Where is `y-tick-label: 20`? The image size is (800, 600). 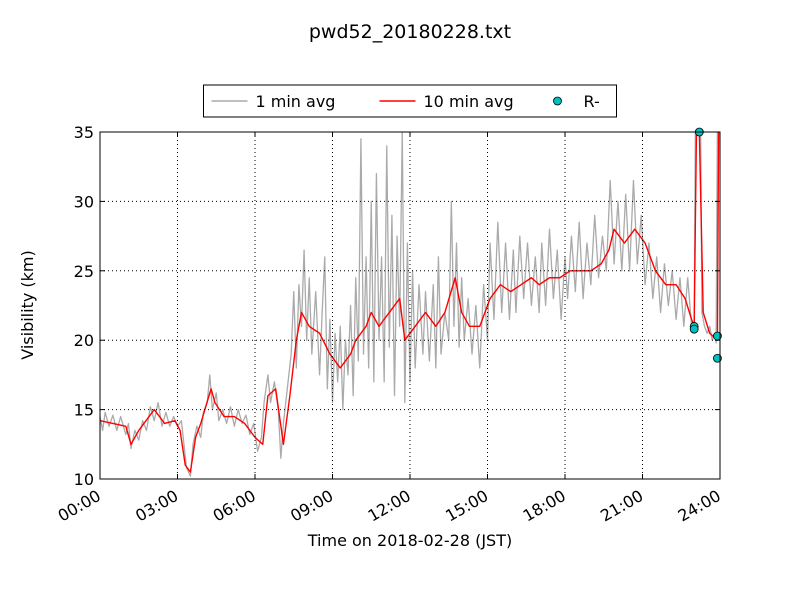 y-tick-label: 20 is located at coordinates (84, 340).